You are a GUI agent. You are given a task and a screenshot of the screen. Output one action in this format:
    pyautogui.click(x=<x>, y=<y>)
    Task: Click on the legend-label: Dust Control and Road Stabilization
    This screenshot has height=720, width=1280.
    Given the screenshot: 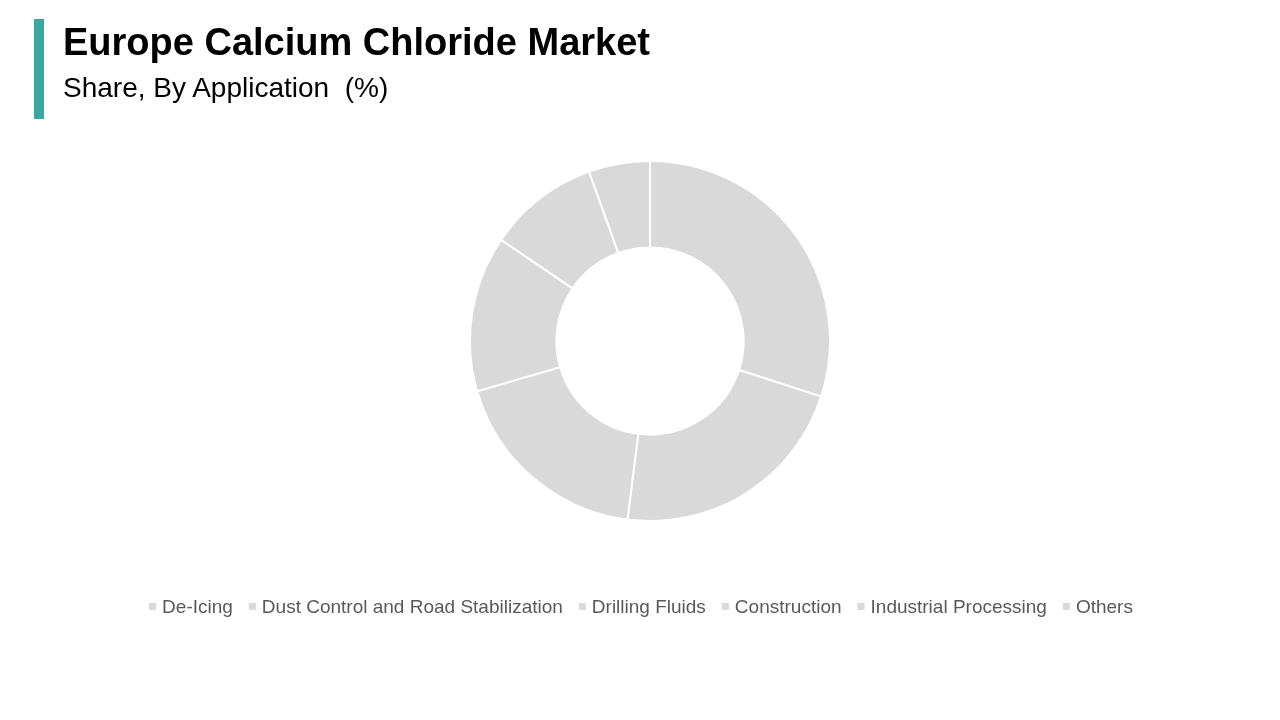 What is the action you would take?
    pyautogui.click(x=412, y=606)
    